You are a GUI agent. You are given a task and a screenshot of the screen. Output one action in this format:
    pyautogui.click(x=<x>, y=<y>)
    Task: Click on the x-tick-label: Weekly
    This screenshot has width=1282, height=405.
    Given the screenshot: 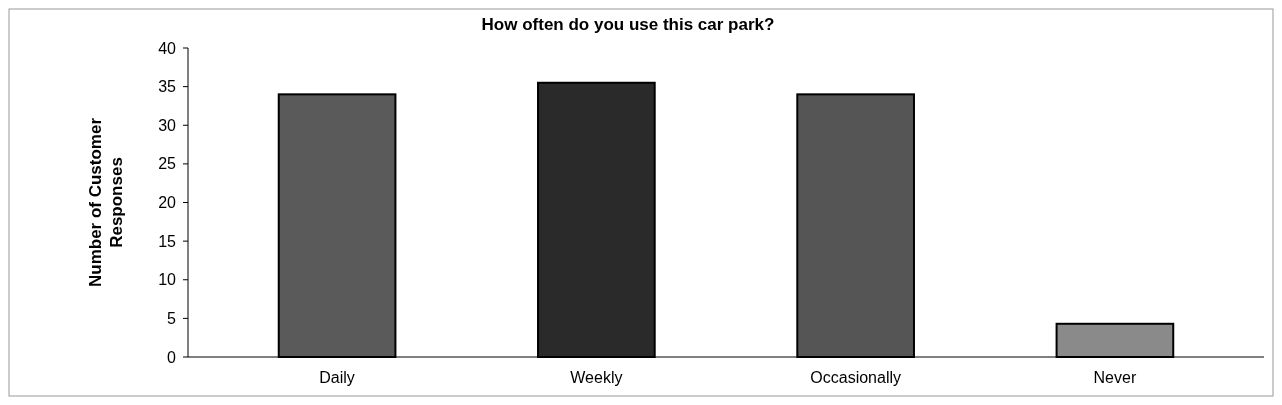 What is the action you would take?
    pyautogui.click(x=596, y=377)
    